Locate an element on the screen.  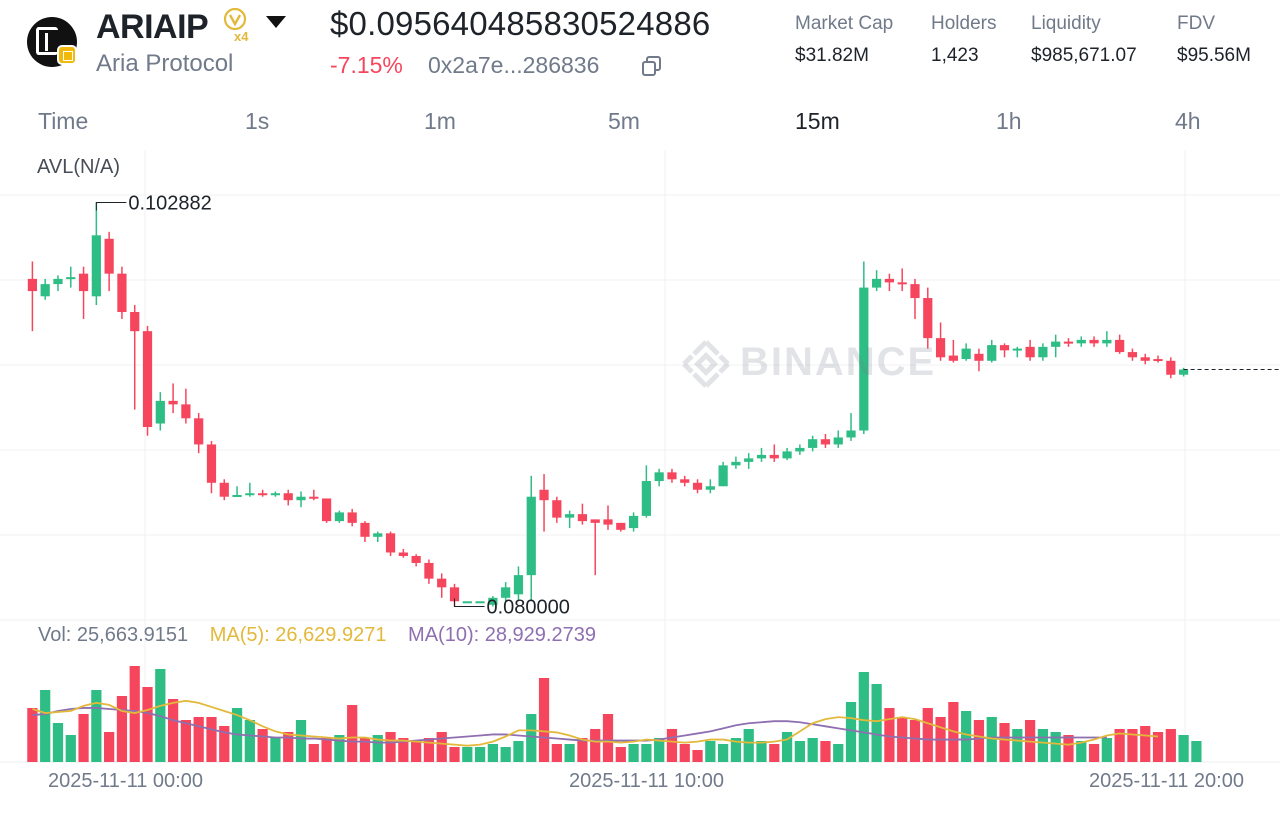
binance-watermark: BINANCE is located at coordinates (810, 364).